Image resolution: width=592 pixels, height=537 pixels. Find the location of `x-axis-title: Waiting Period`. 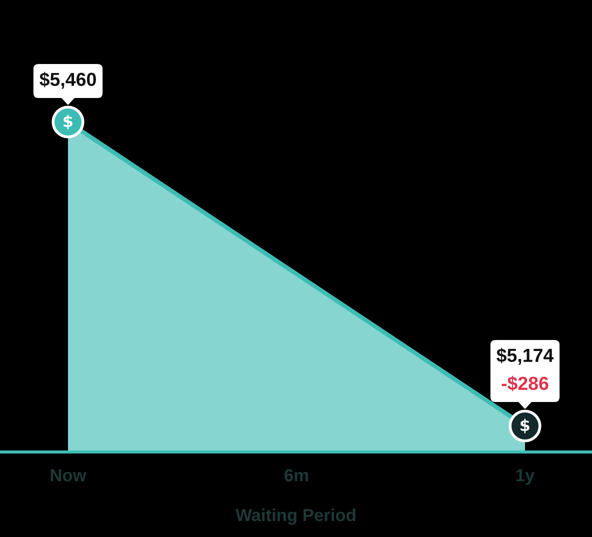

x-axis-title: Waiting Period is located at coordinates (296, 516).